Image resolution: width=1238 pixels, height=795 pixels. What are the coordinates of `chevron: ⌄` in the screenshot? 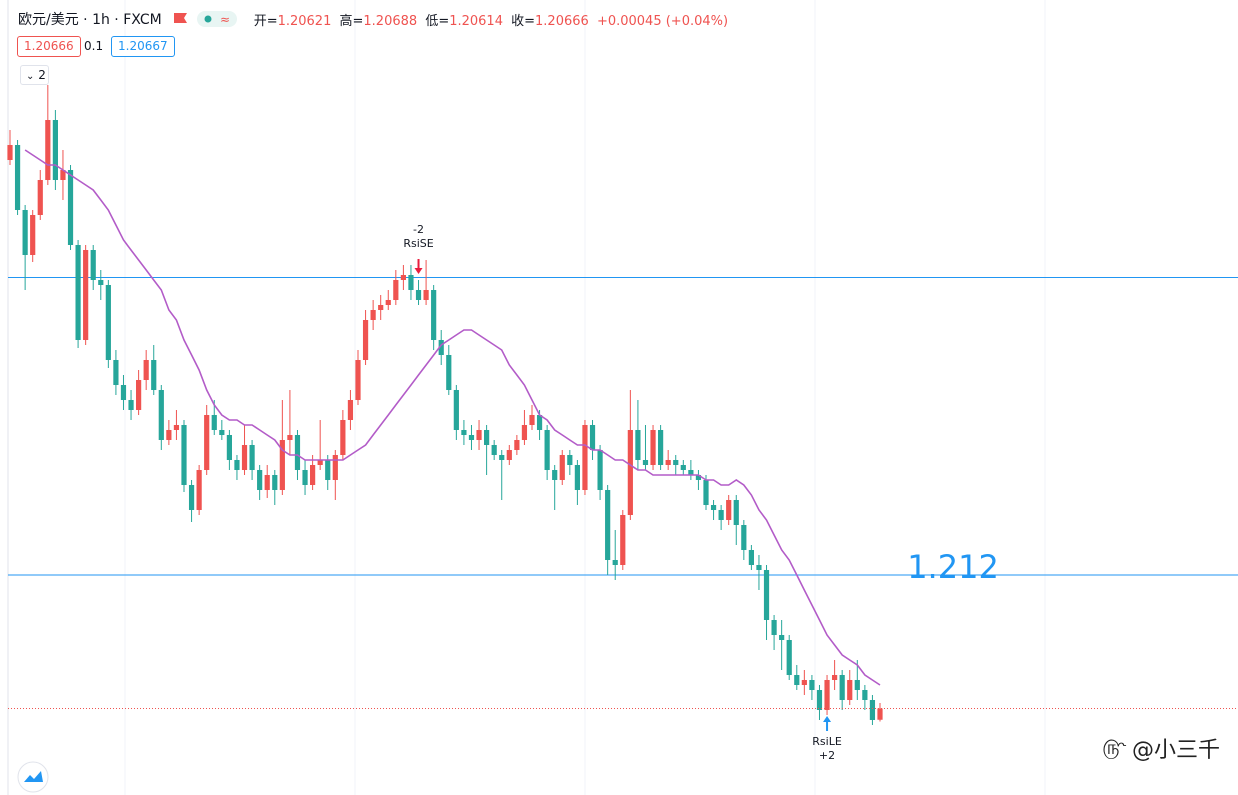 It's located at (30, 76).